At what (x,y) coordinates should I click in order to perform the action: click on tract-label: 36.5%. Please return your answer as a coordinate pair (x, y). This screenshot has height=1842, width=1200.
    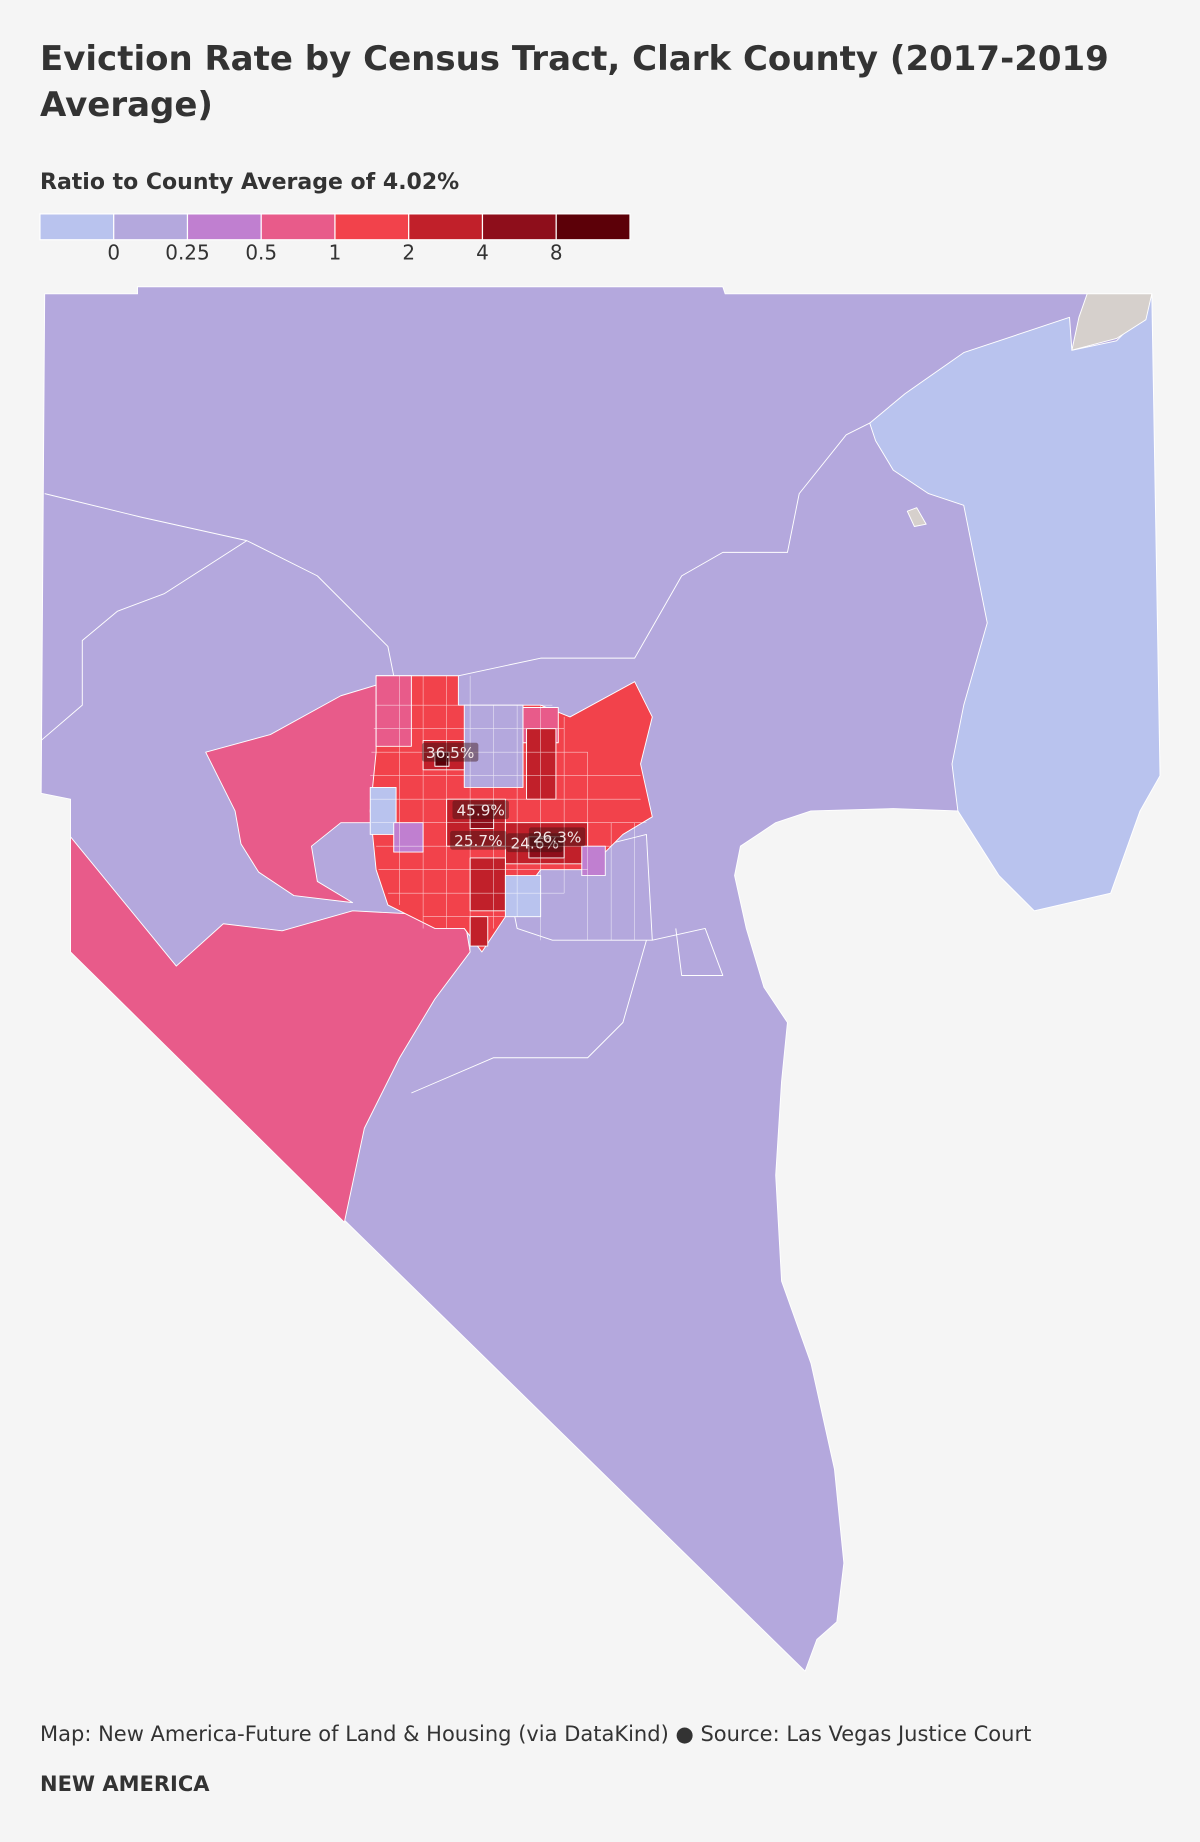
    Looking at the image, I should click on (450, 753).